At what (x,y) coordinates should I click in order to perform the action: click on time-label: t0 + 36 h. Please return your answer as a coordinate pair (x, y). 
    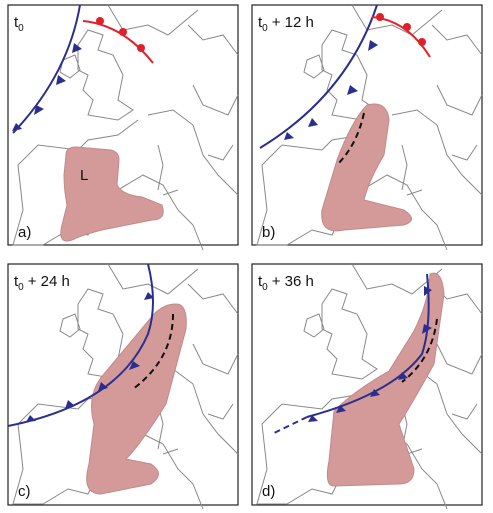
    Looking at the image, I should click on (286, 283).